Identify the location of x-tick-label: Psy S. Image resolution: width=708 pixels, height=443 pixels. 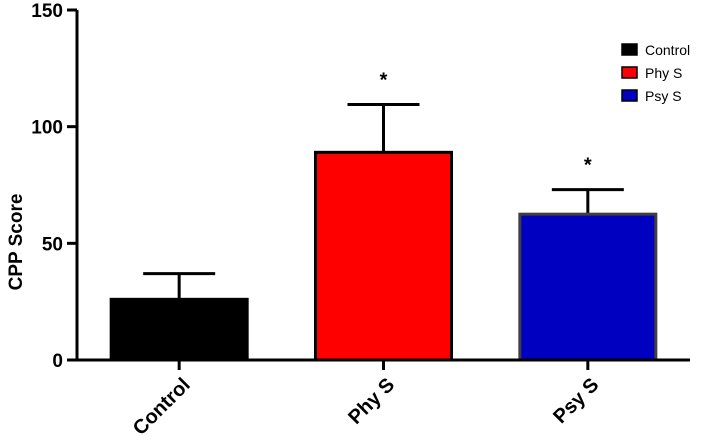
(576, 401).